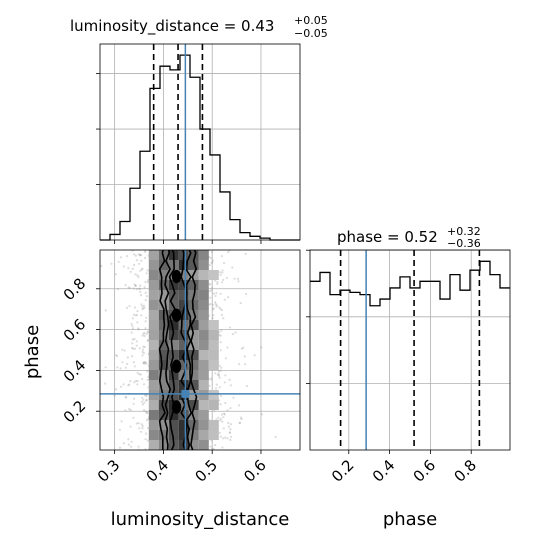 This screenshot has width=550, height=550. Describe the element at coordinates (32, 352) in the screenshot. I see `y-axis-label-phase: phase` at that location.